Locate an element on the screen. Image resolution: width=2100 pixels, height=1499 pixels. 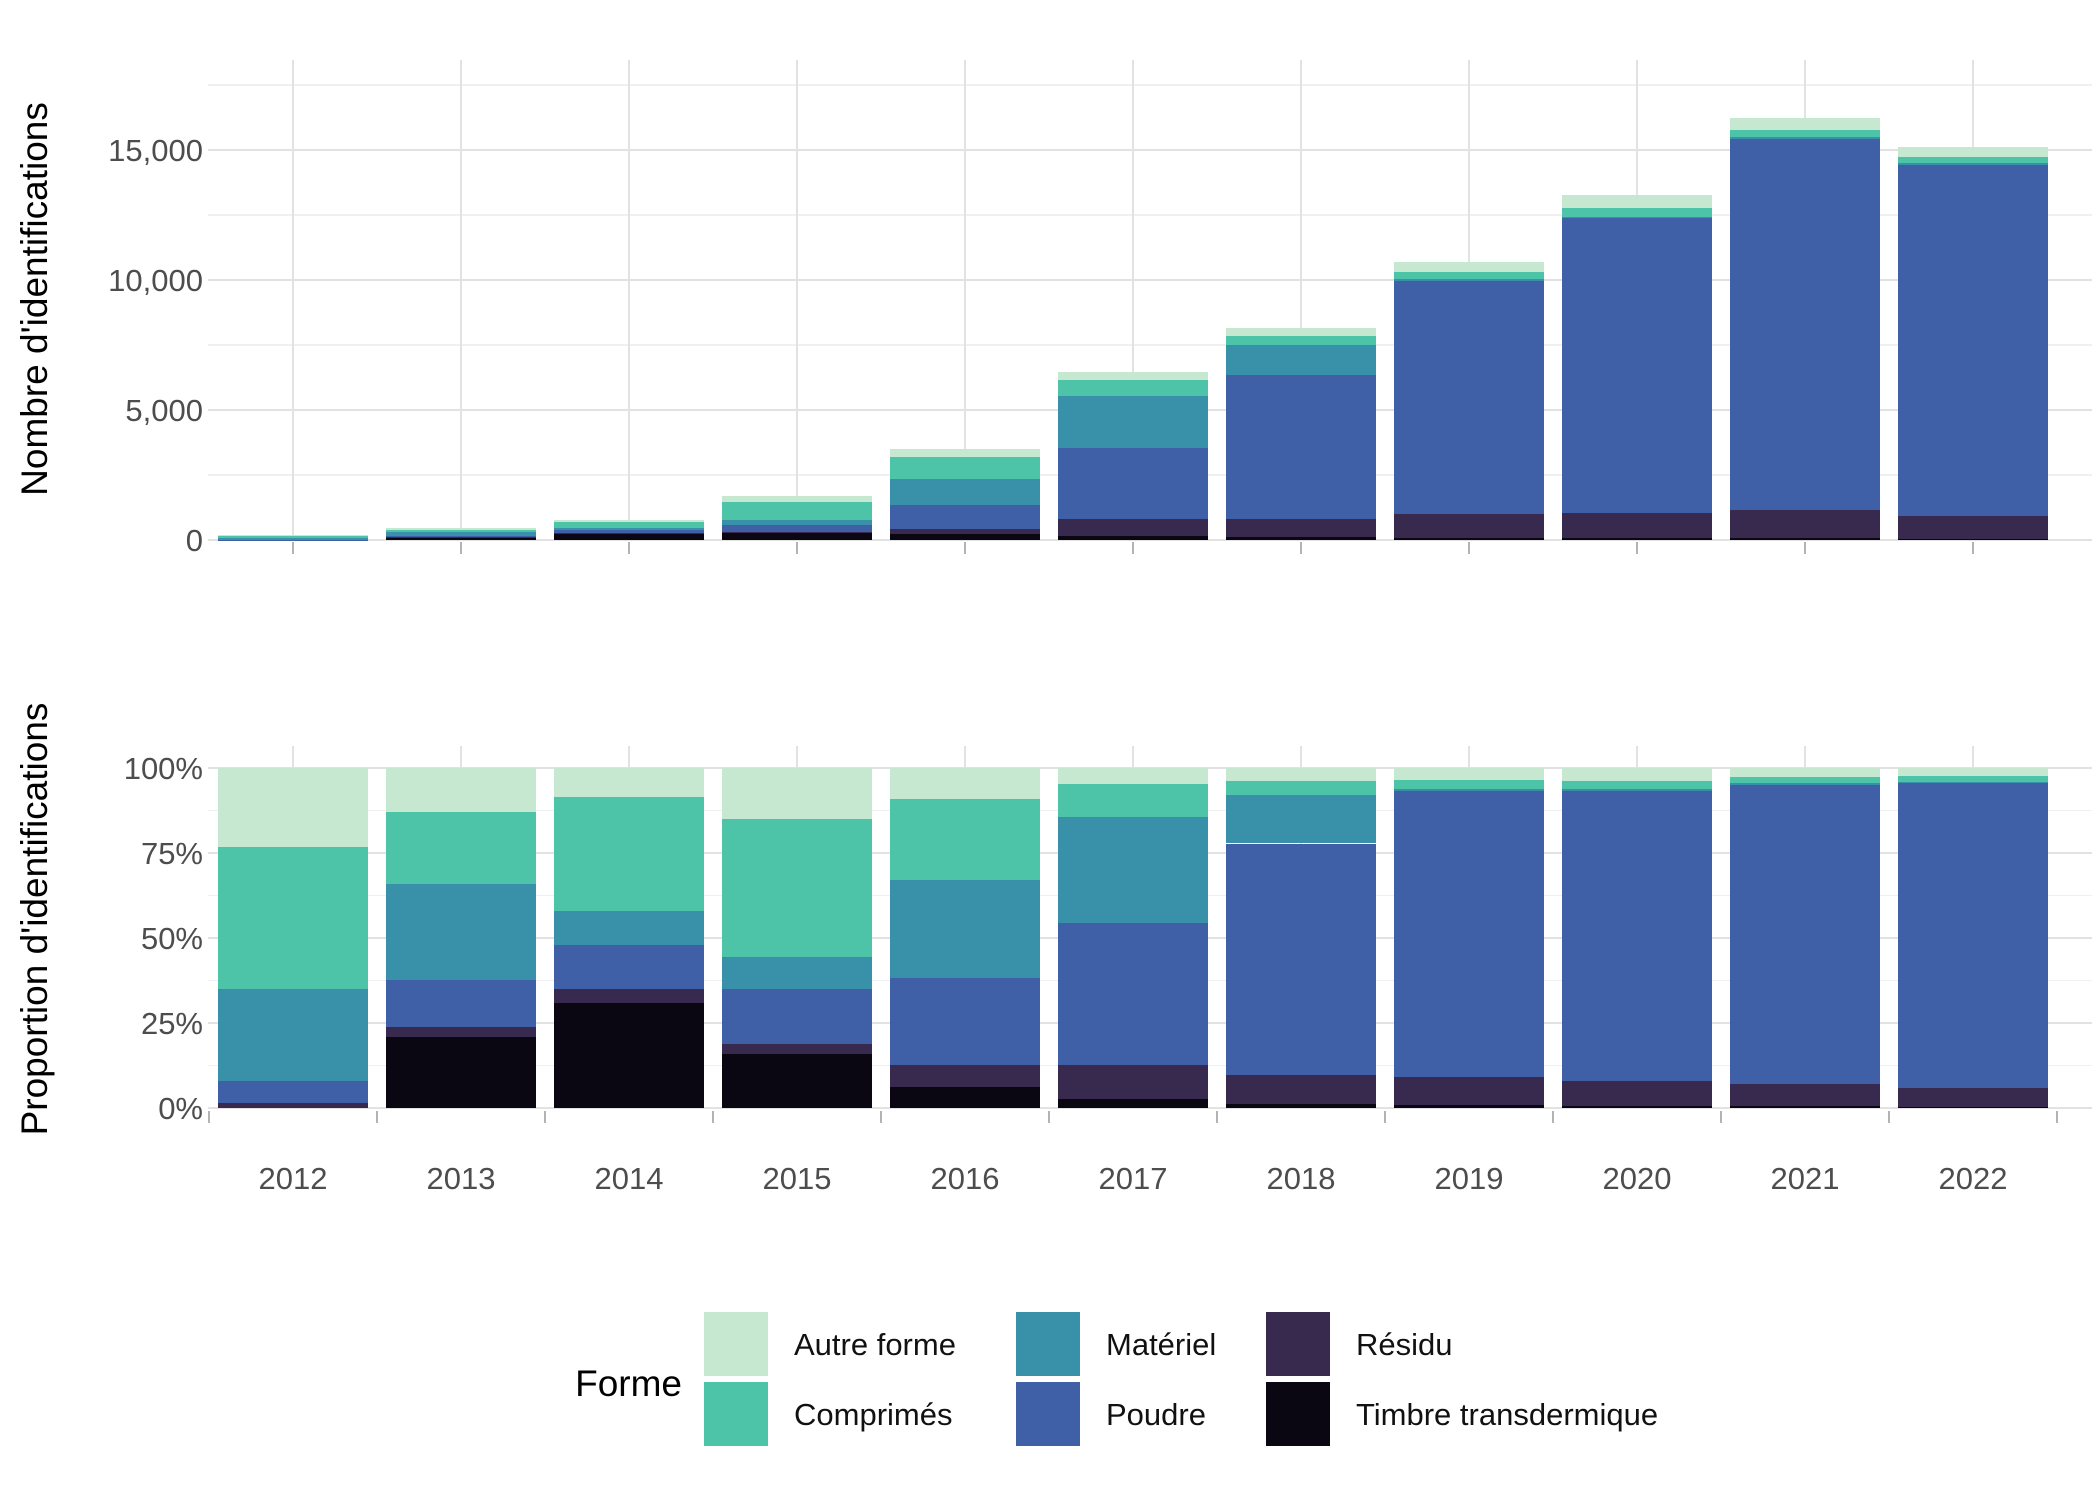
x-tick-label-2022: 2022 is located at coordinates (1973, 1178).